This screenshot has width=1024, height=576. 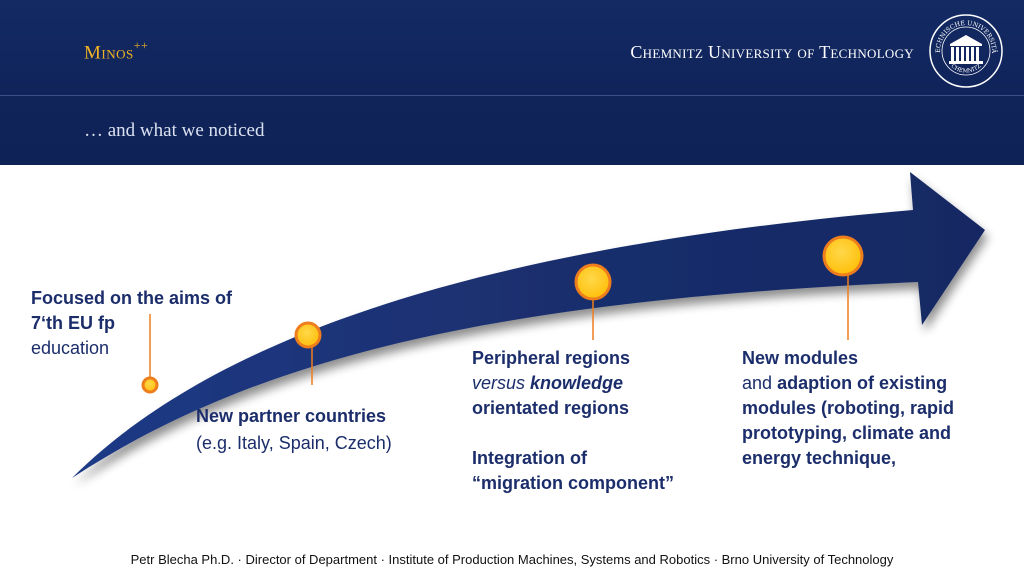 What do you see at coordinates (512, 95) in the screenshot?
I see `header-divider` at bounding box center [512, 95].